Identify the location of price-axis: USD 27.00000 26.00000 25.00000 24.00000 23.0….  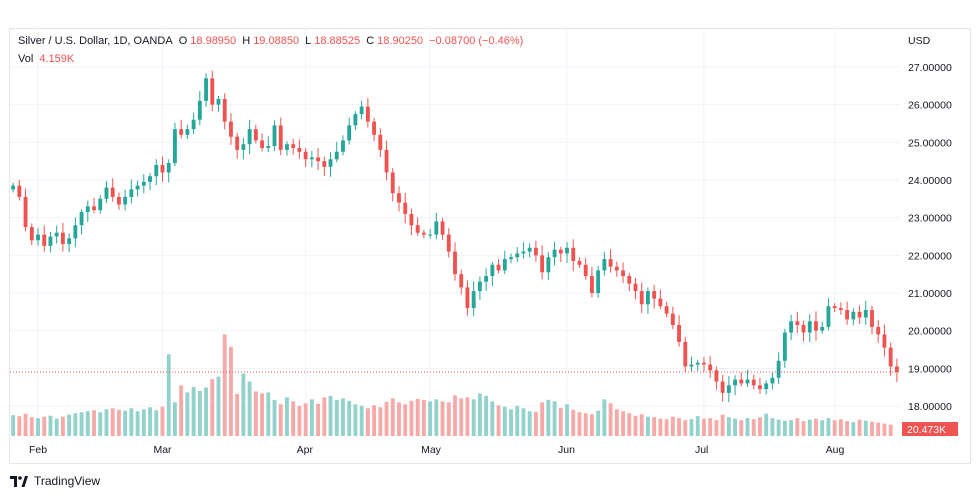
(930, 224).